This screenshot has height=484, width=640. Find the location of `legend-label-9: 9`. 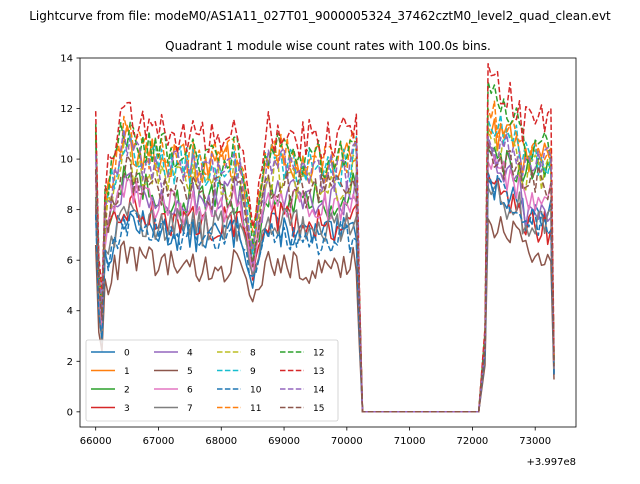

legend-label-9: 9 is located at coordinates (253, 372).